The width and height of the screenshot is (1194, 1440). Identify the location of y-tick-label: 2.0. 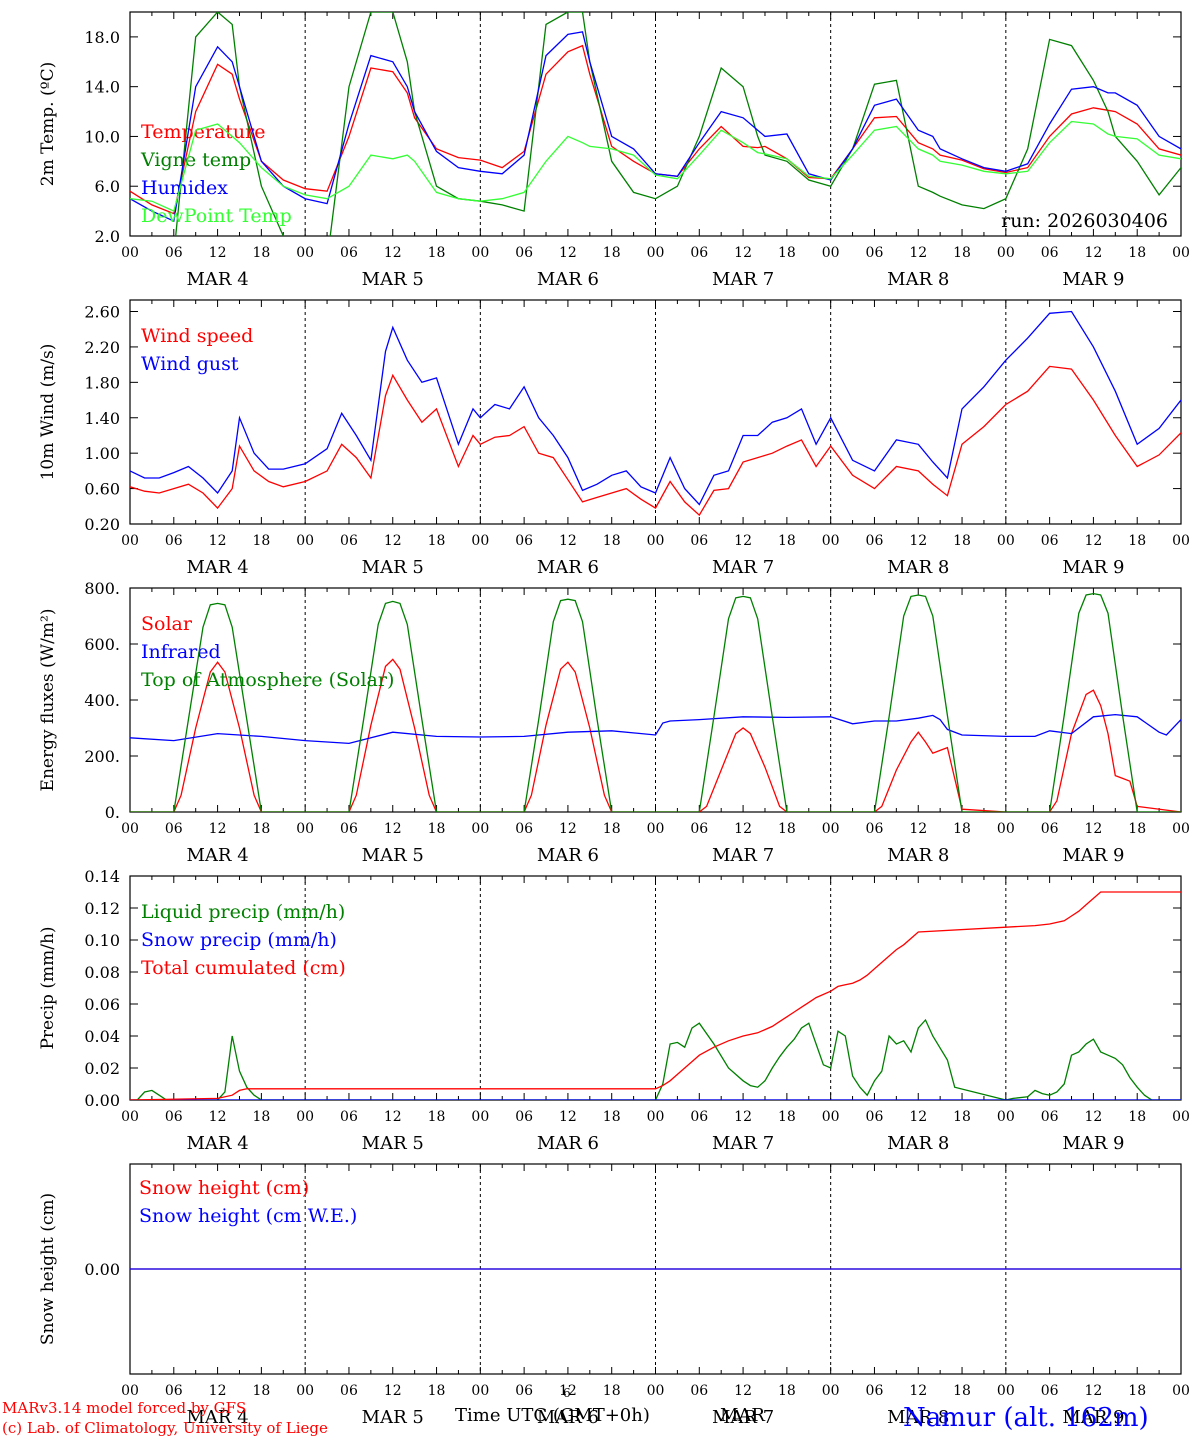
(107, 236).